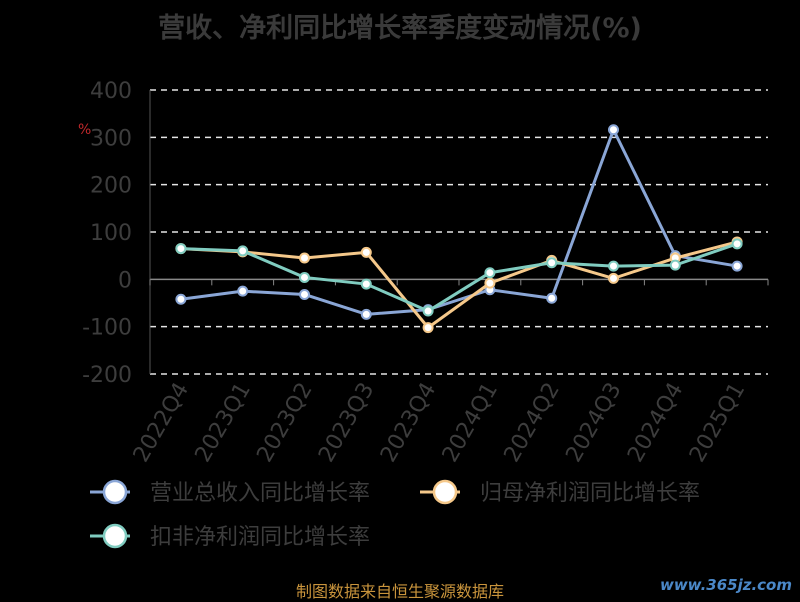 Image resolution: width=800 pixels, height=602 pixels. I want to click on y-tick-label: 200, so click(111, 186).